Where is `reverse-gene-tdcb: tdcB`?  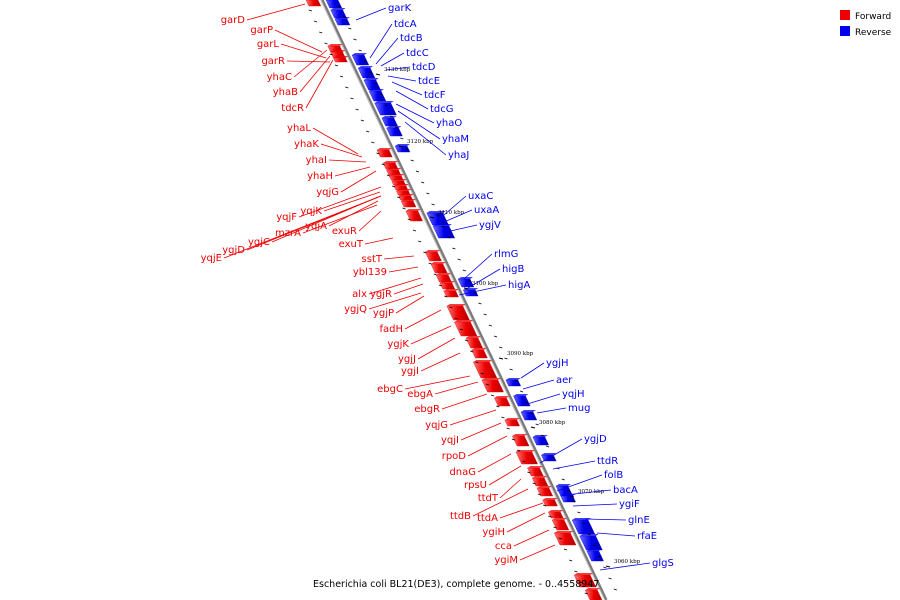
reverse-gene-tdcb: tdcB is located at coordinates (399, 49).